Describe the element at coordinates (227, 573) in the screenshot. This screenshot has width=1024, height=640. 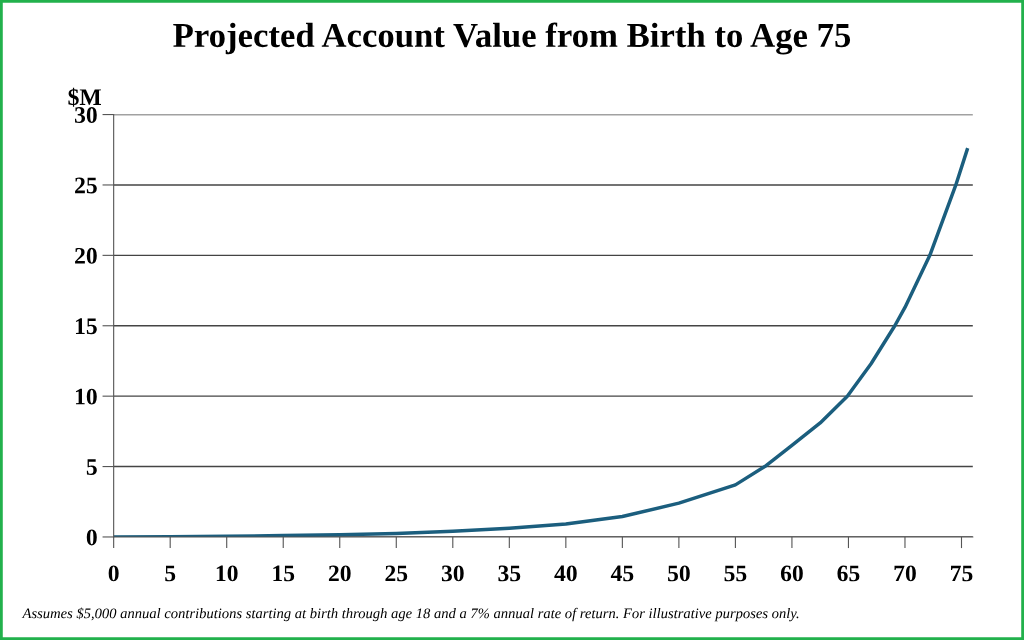
I see `x-tick-label: 10` at that location.